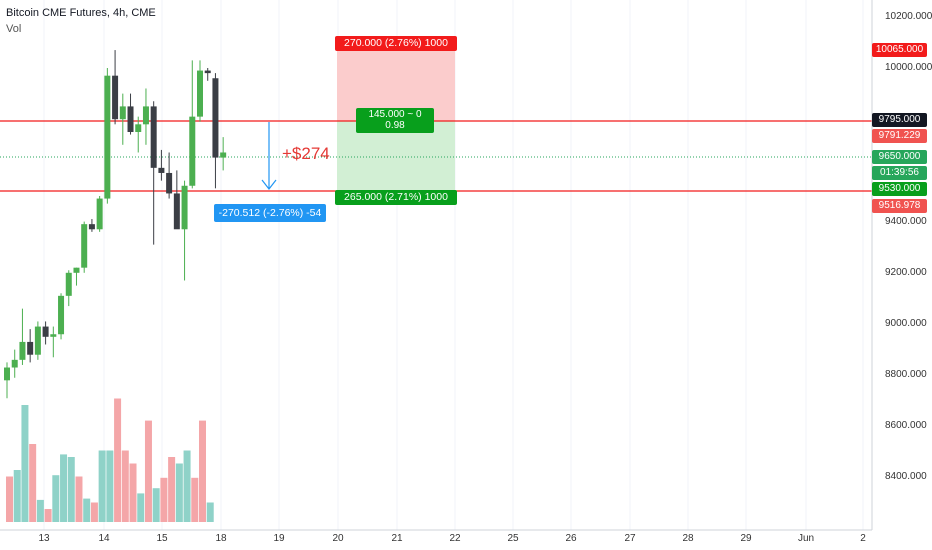  What do you see at coordinates (44, 538) in the screenshot?
I see `time-label: 13` at bounding box center [44, 538].